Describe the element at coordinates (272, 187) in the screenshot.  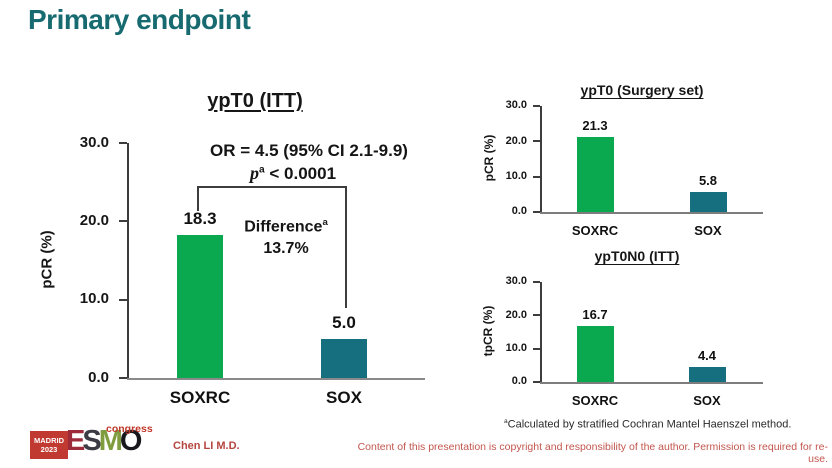
I see `comparison-bracket-horizontal` at that location.